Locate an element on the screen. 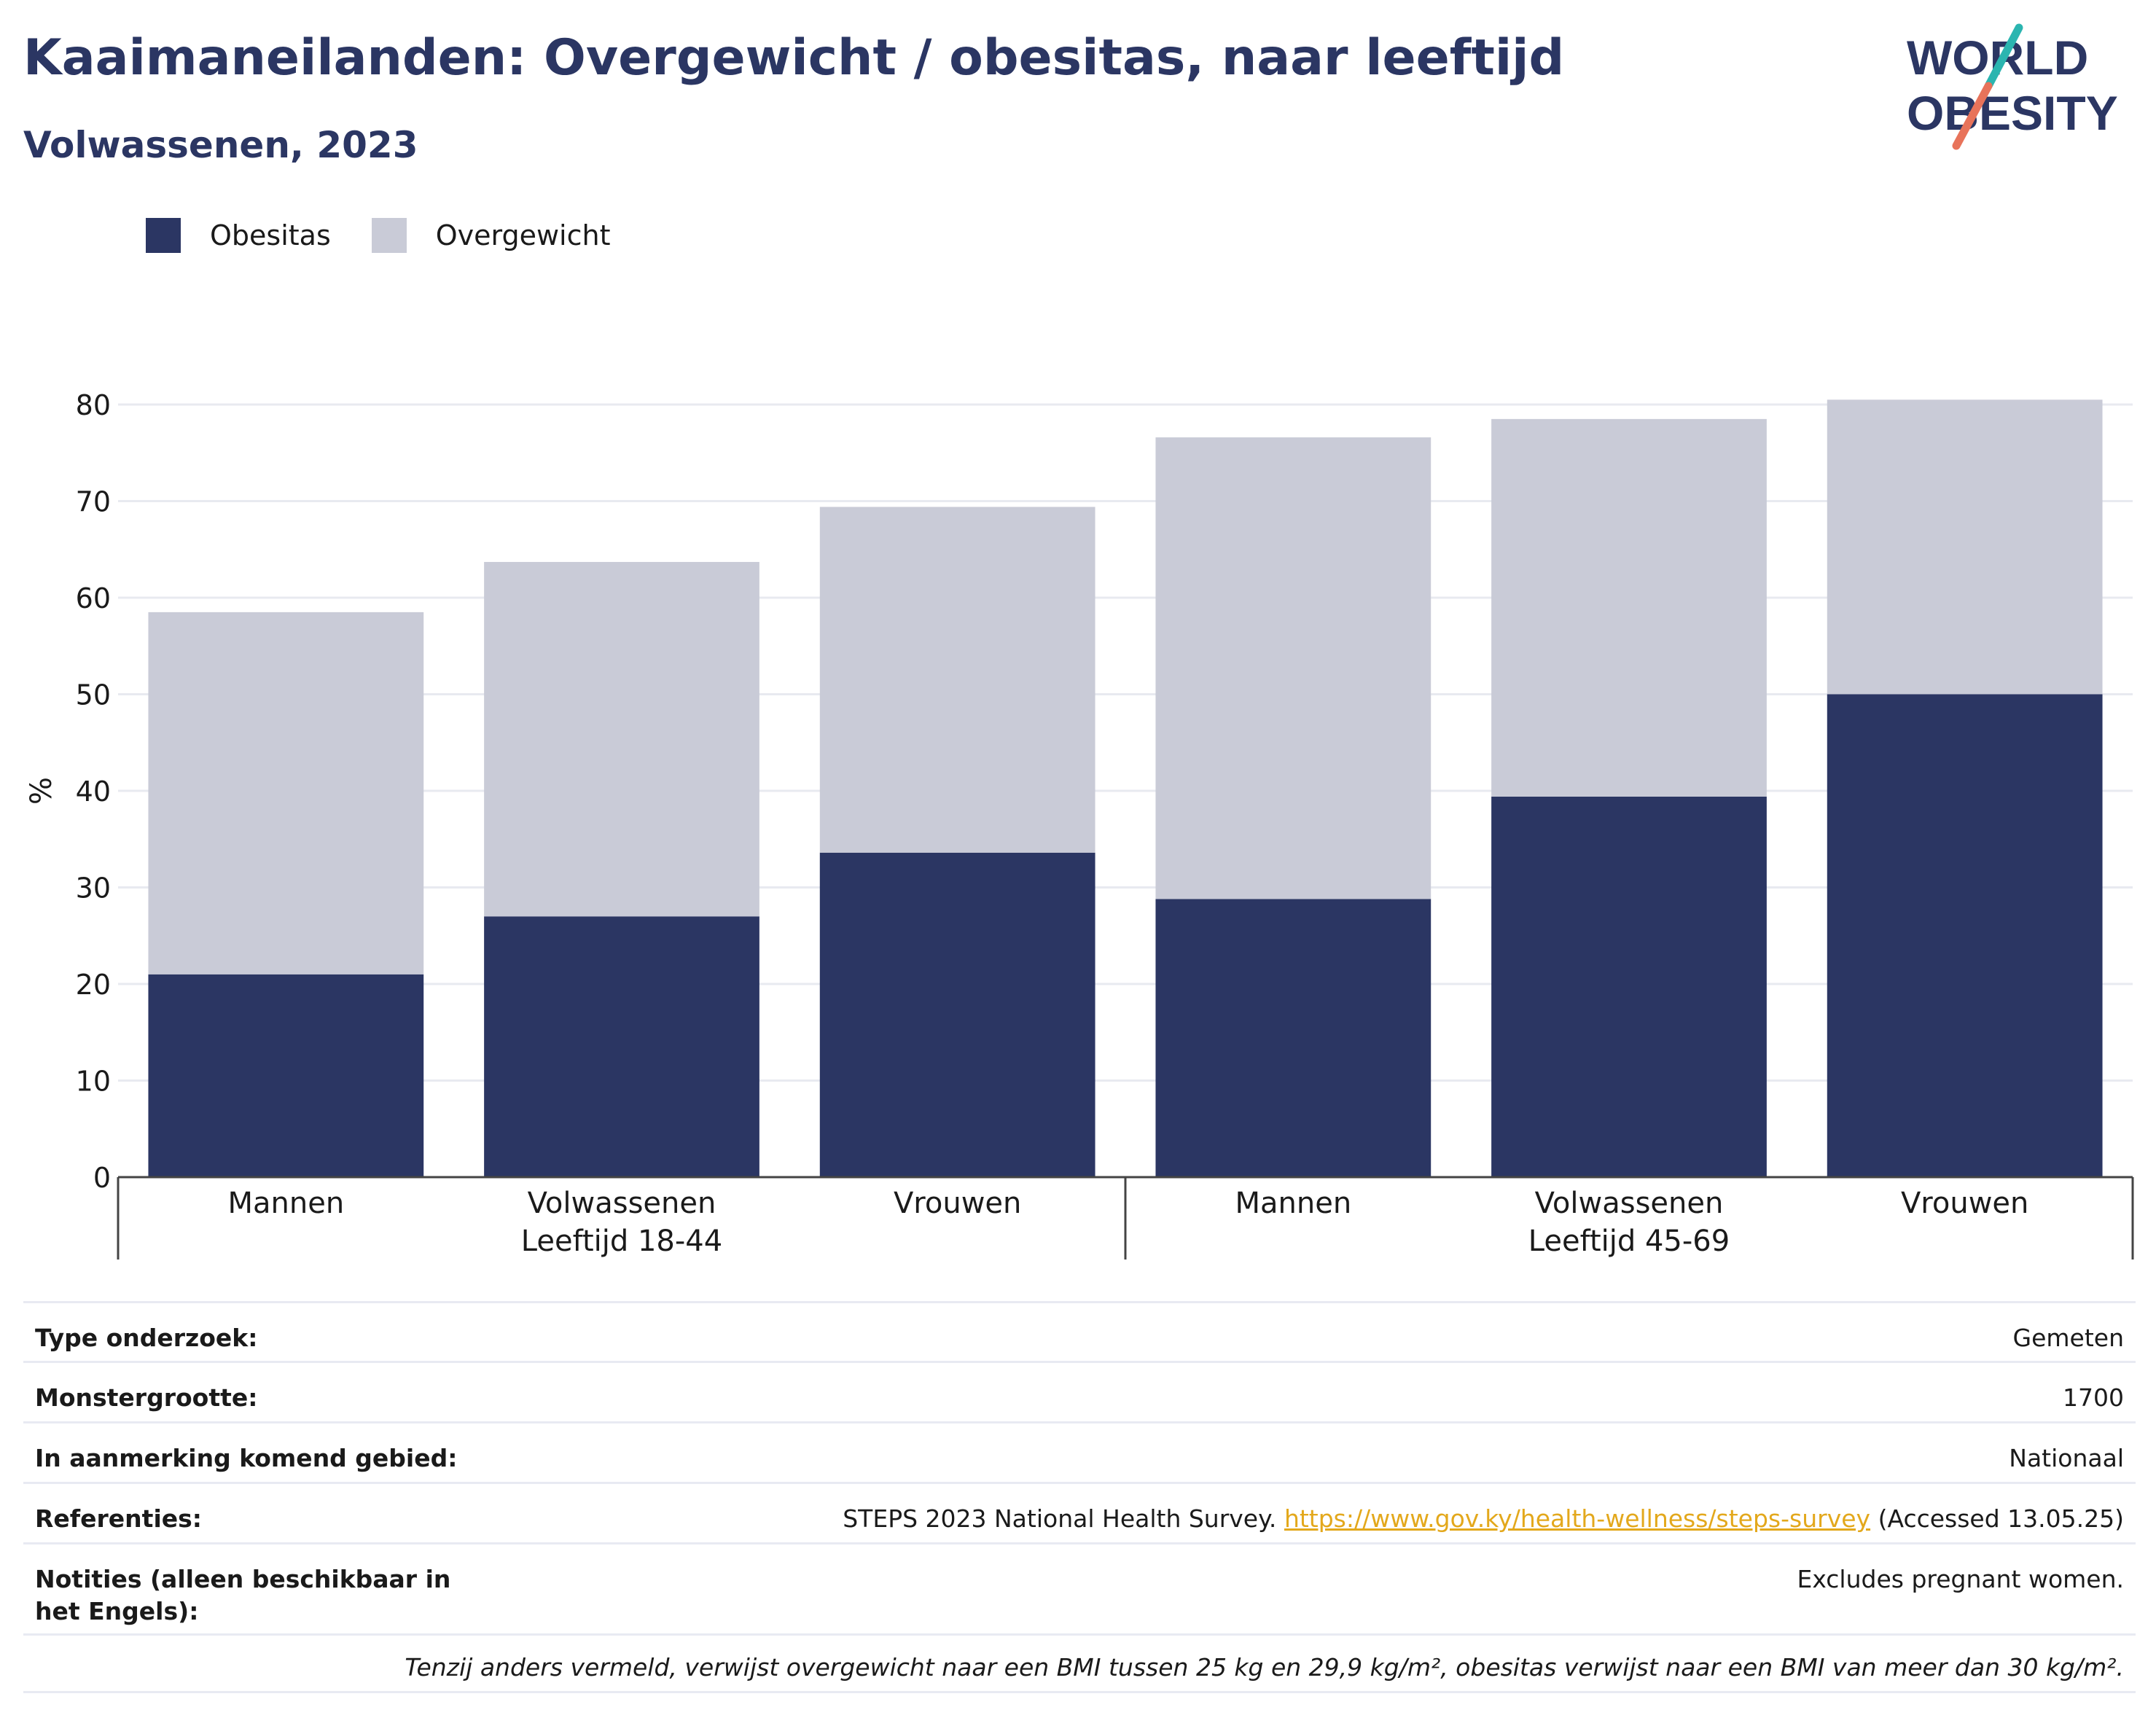 The width and height of the screenshot is (2156, 1734). y-tick-label: 40 is located at coordinates (94, 792).